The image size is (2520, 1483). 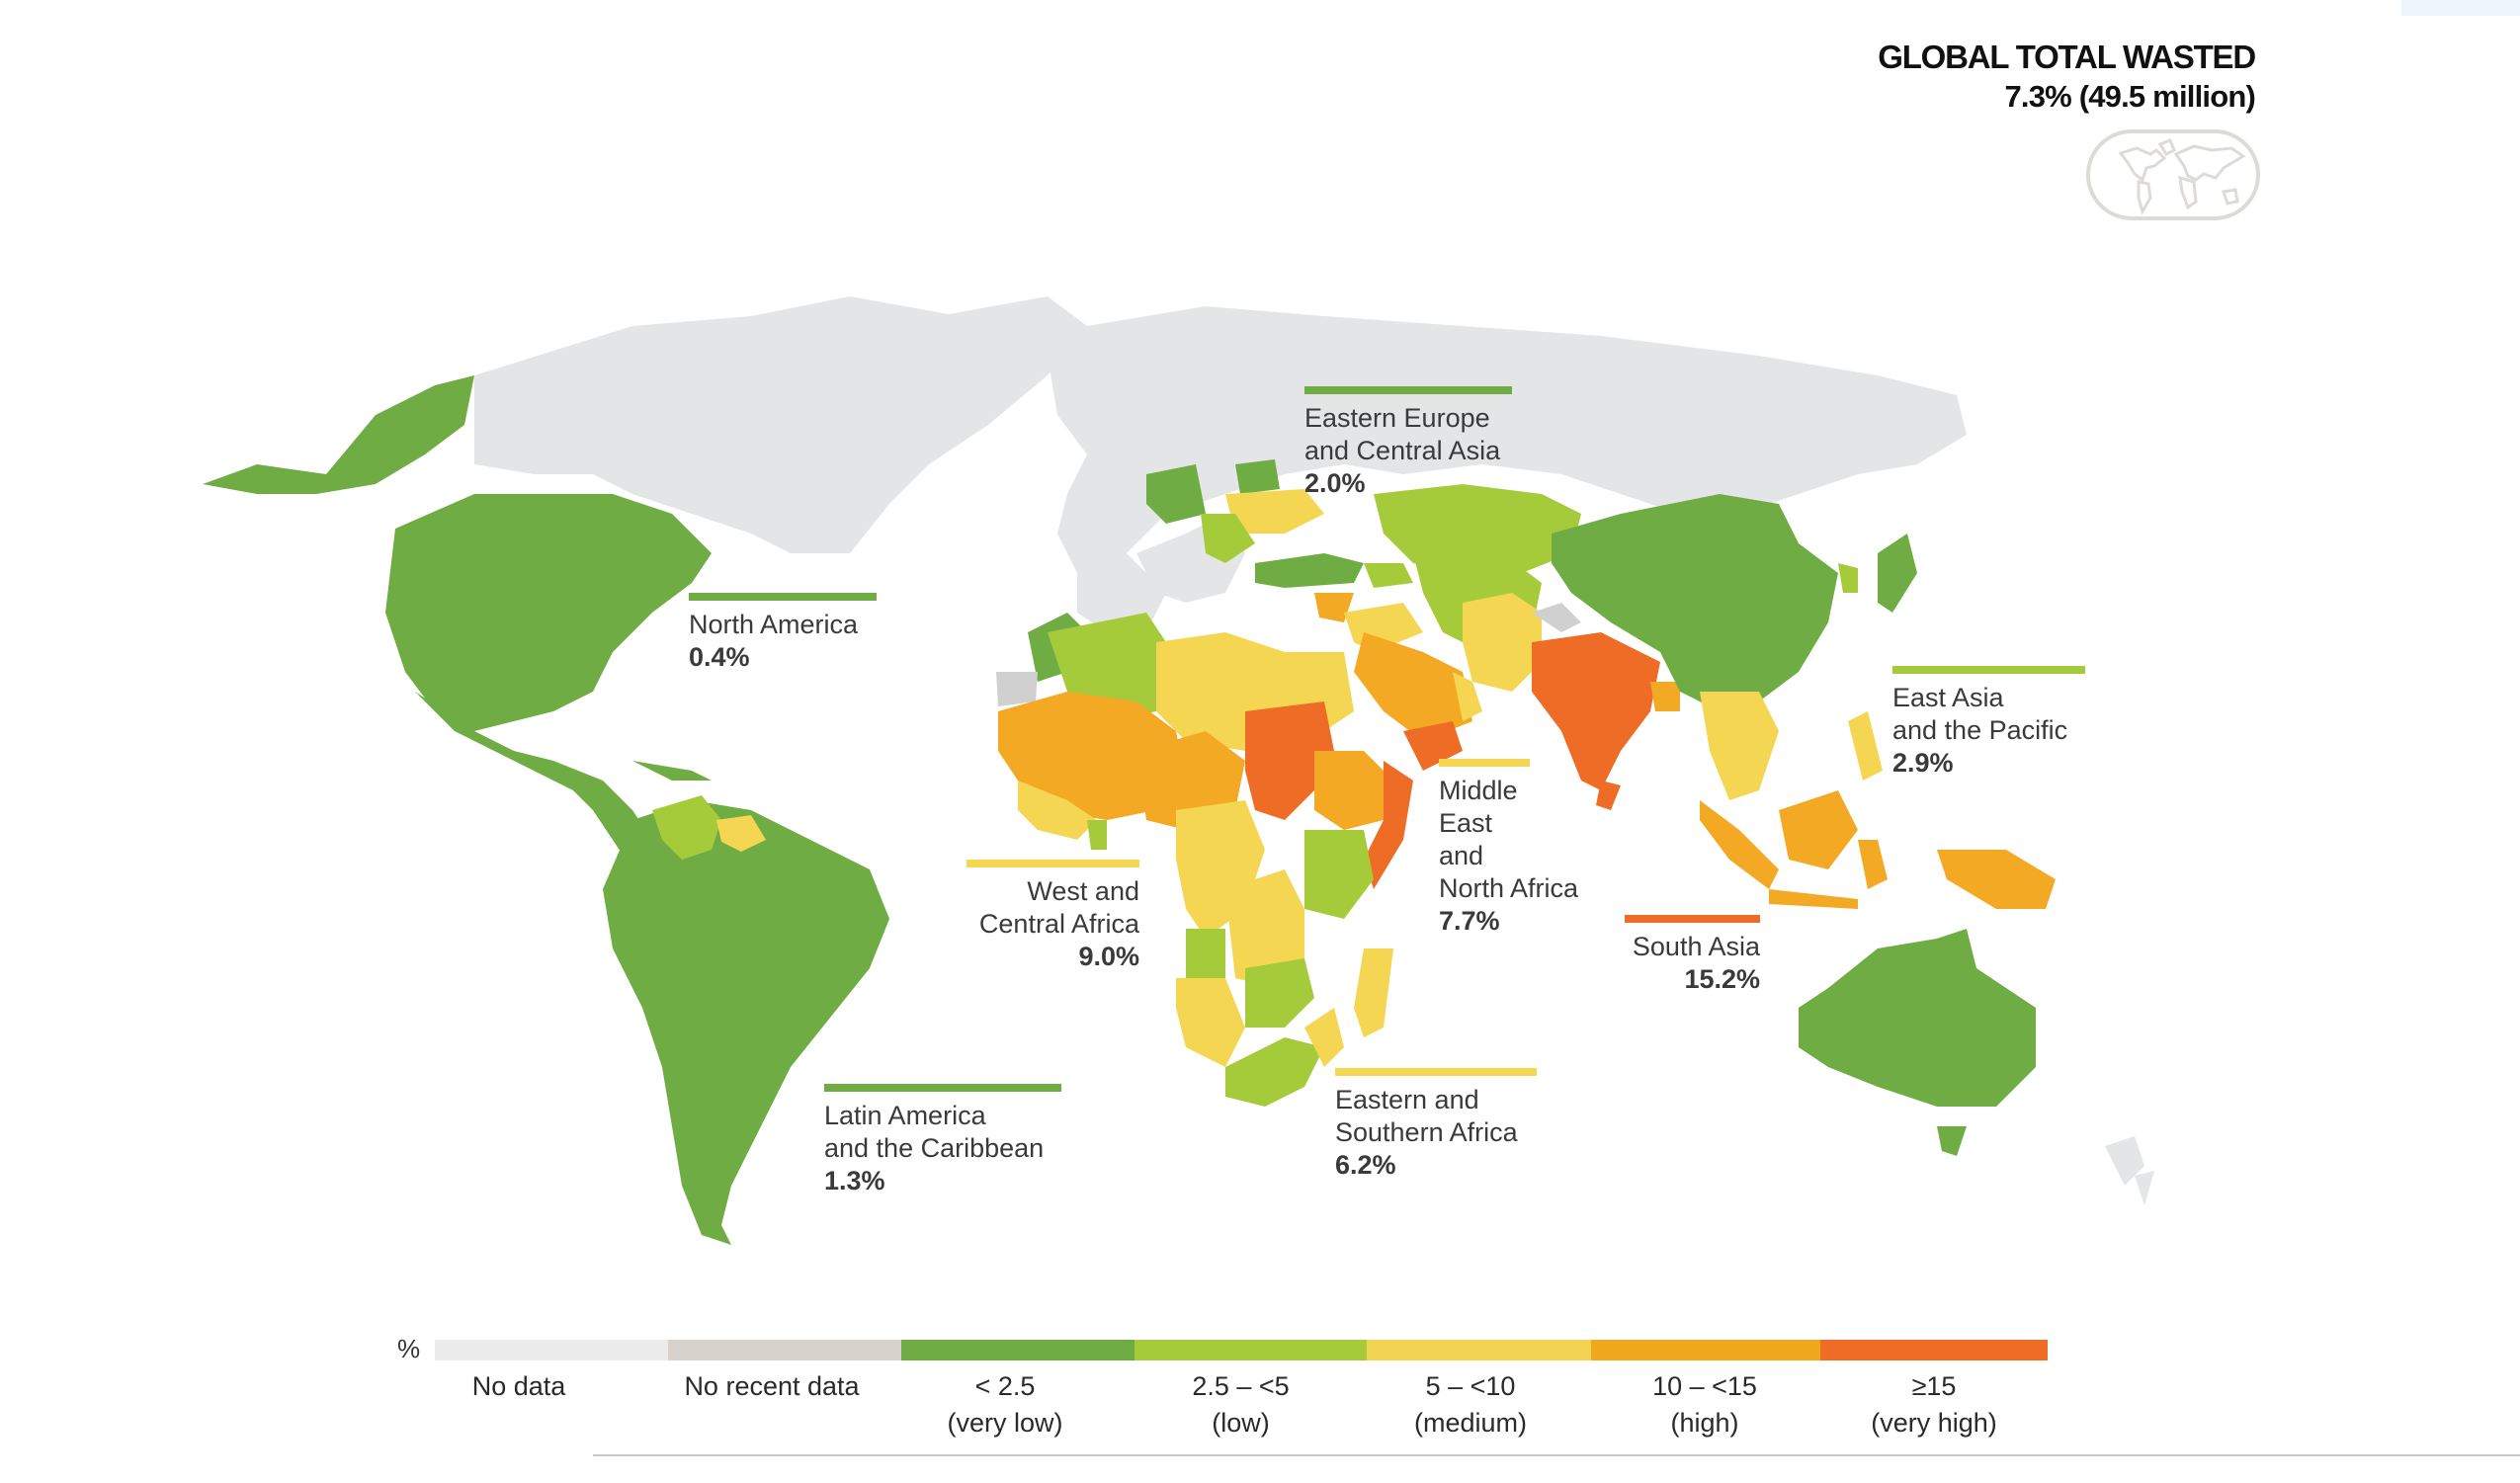 What do you see at coordinates (2173, 174) in the screenshot?
I see `world-map-icon` at bounding box center [2173, 174].